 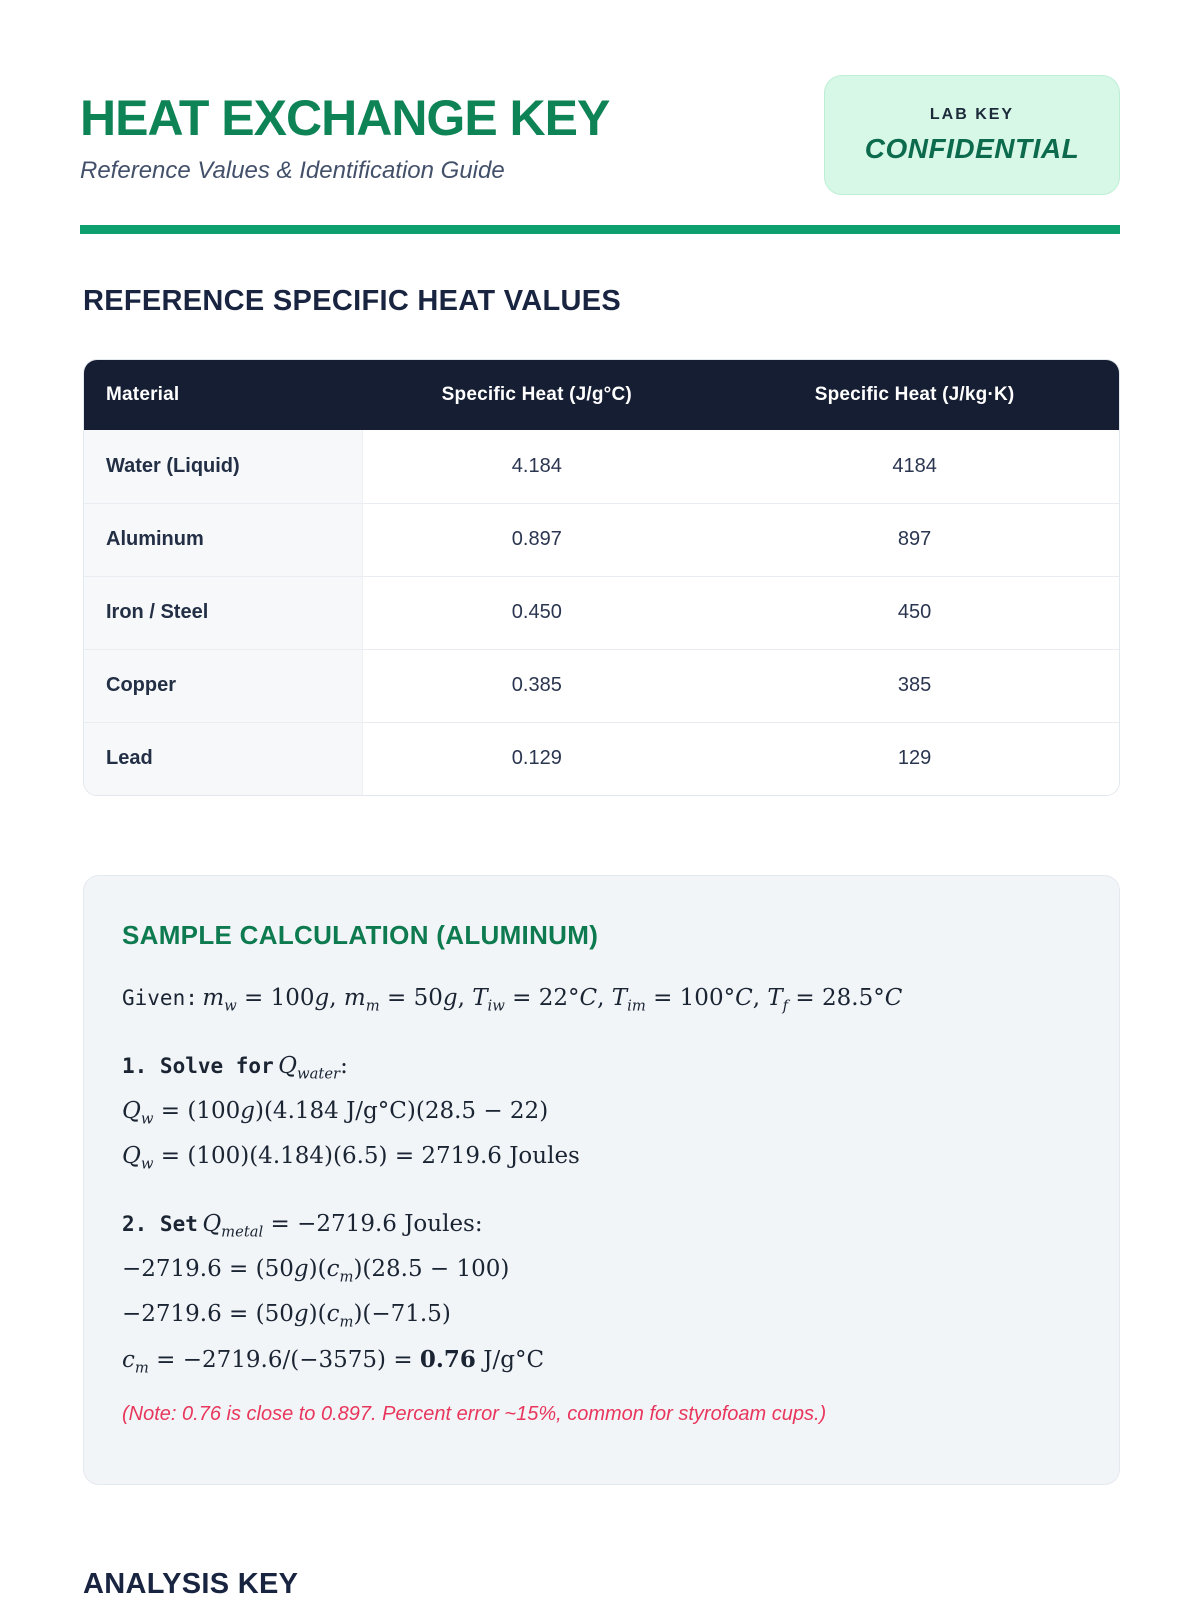 I want to click on jg-cell: 0.897, so click(x=537, y=539).